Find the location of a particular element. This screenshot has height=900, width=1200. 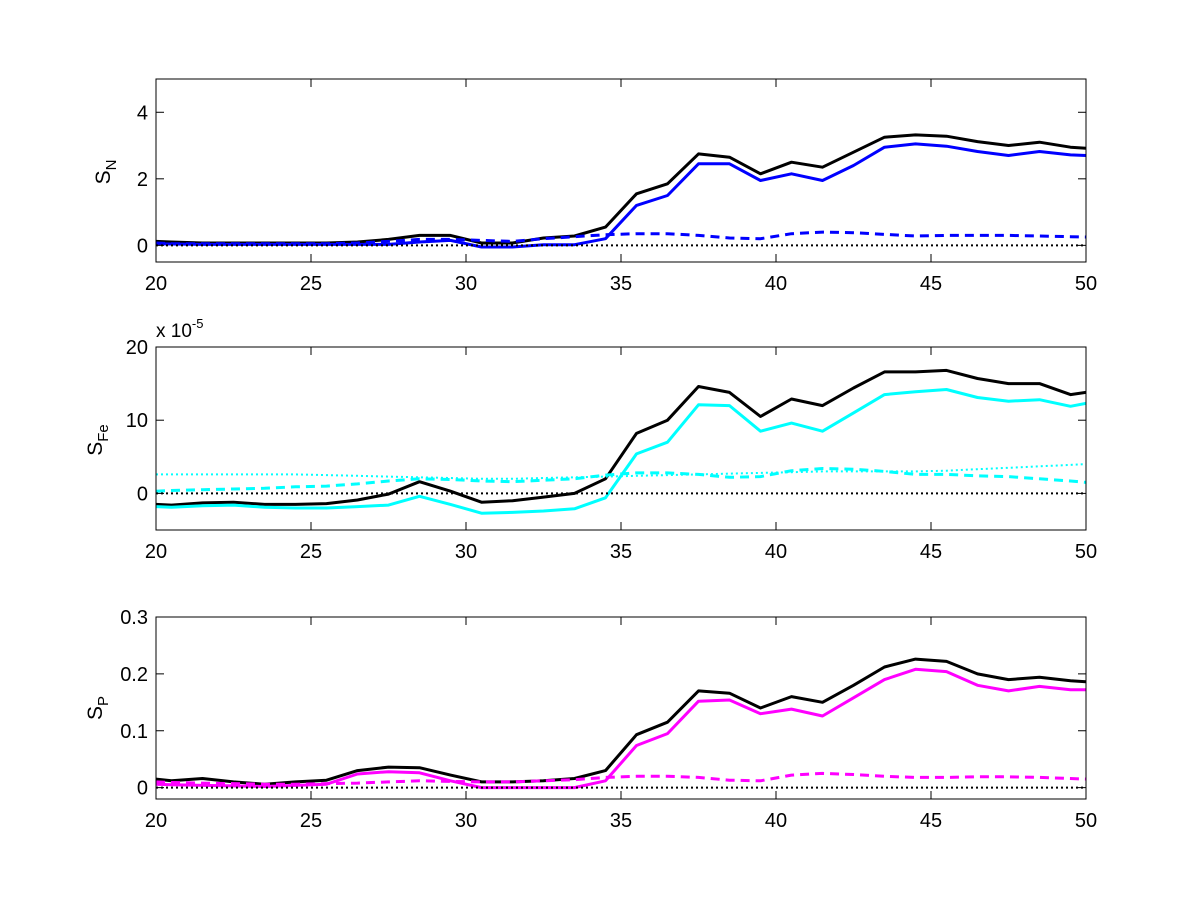

series-group-sn is located at coordinates (621, 191).